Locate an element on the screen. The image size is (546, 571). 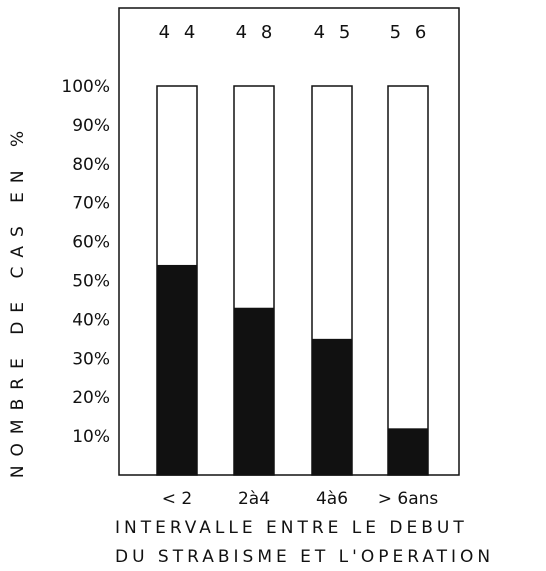
y-tick-label: 90% is located at coordinates (91, 126).